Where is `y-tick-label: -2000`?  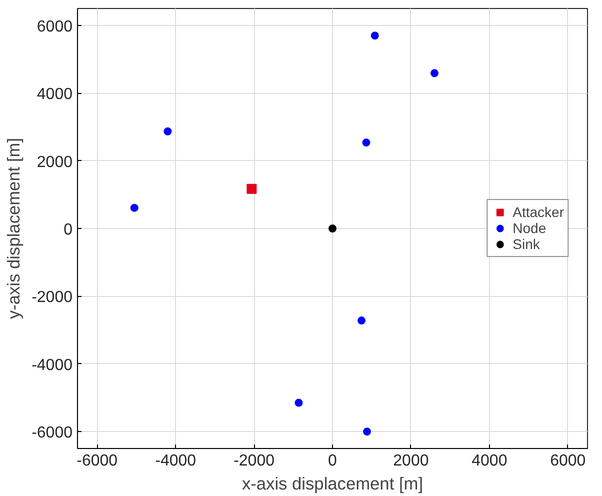
y-tick-label: -2000 is located at coordinates (52, 297).